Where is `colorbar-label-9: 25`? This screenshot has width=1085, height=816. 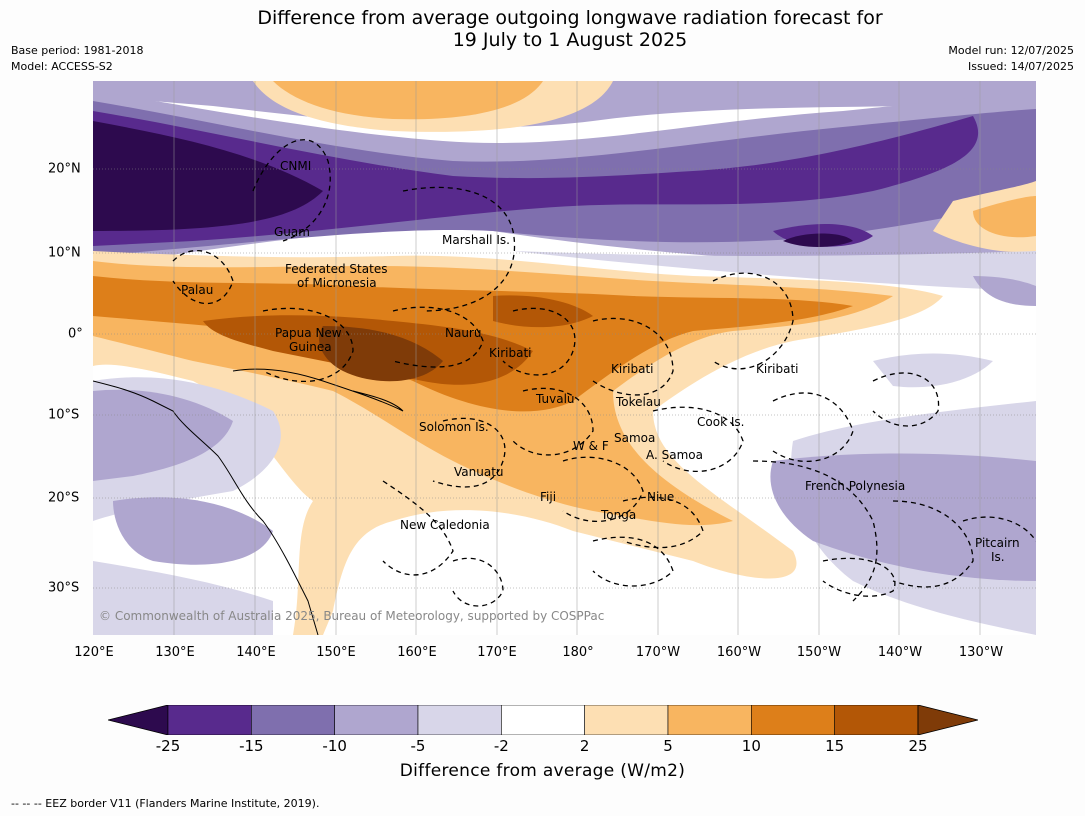
colorbar-label-9: 25 is located at coordinates (918, 746).